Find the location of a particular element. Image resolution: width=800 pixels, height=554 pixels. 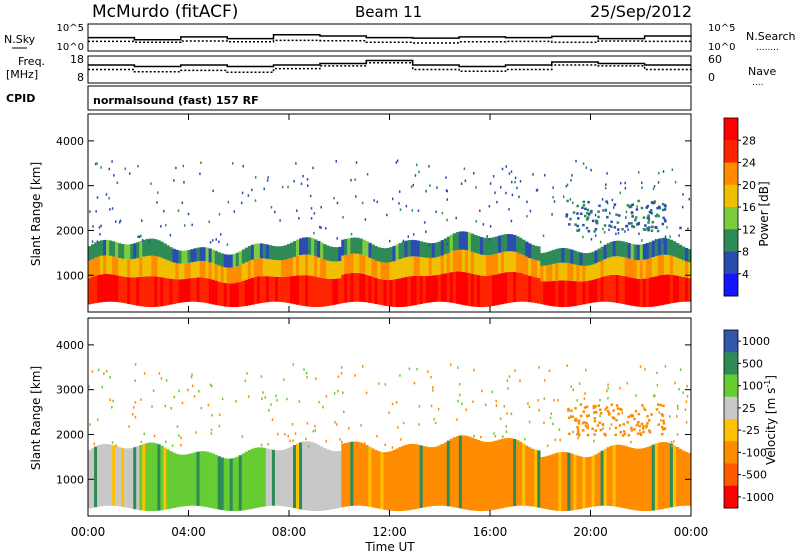

time-axis-label: Time UT is located at coordinates (389, 547).